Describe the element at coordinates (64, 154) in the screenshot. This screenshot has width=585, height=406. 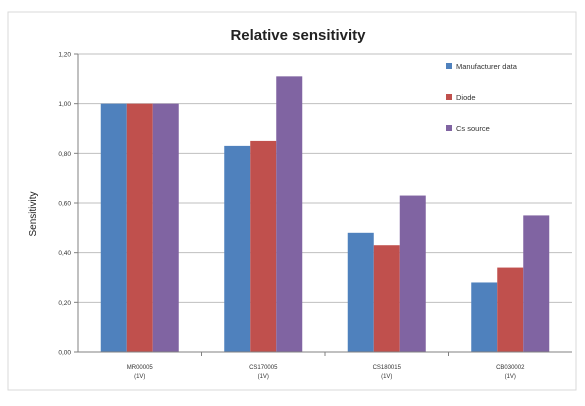
I see `y-tick-label: 0,80` at that location.